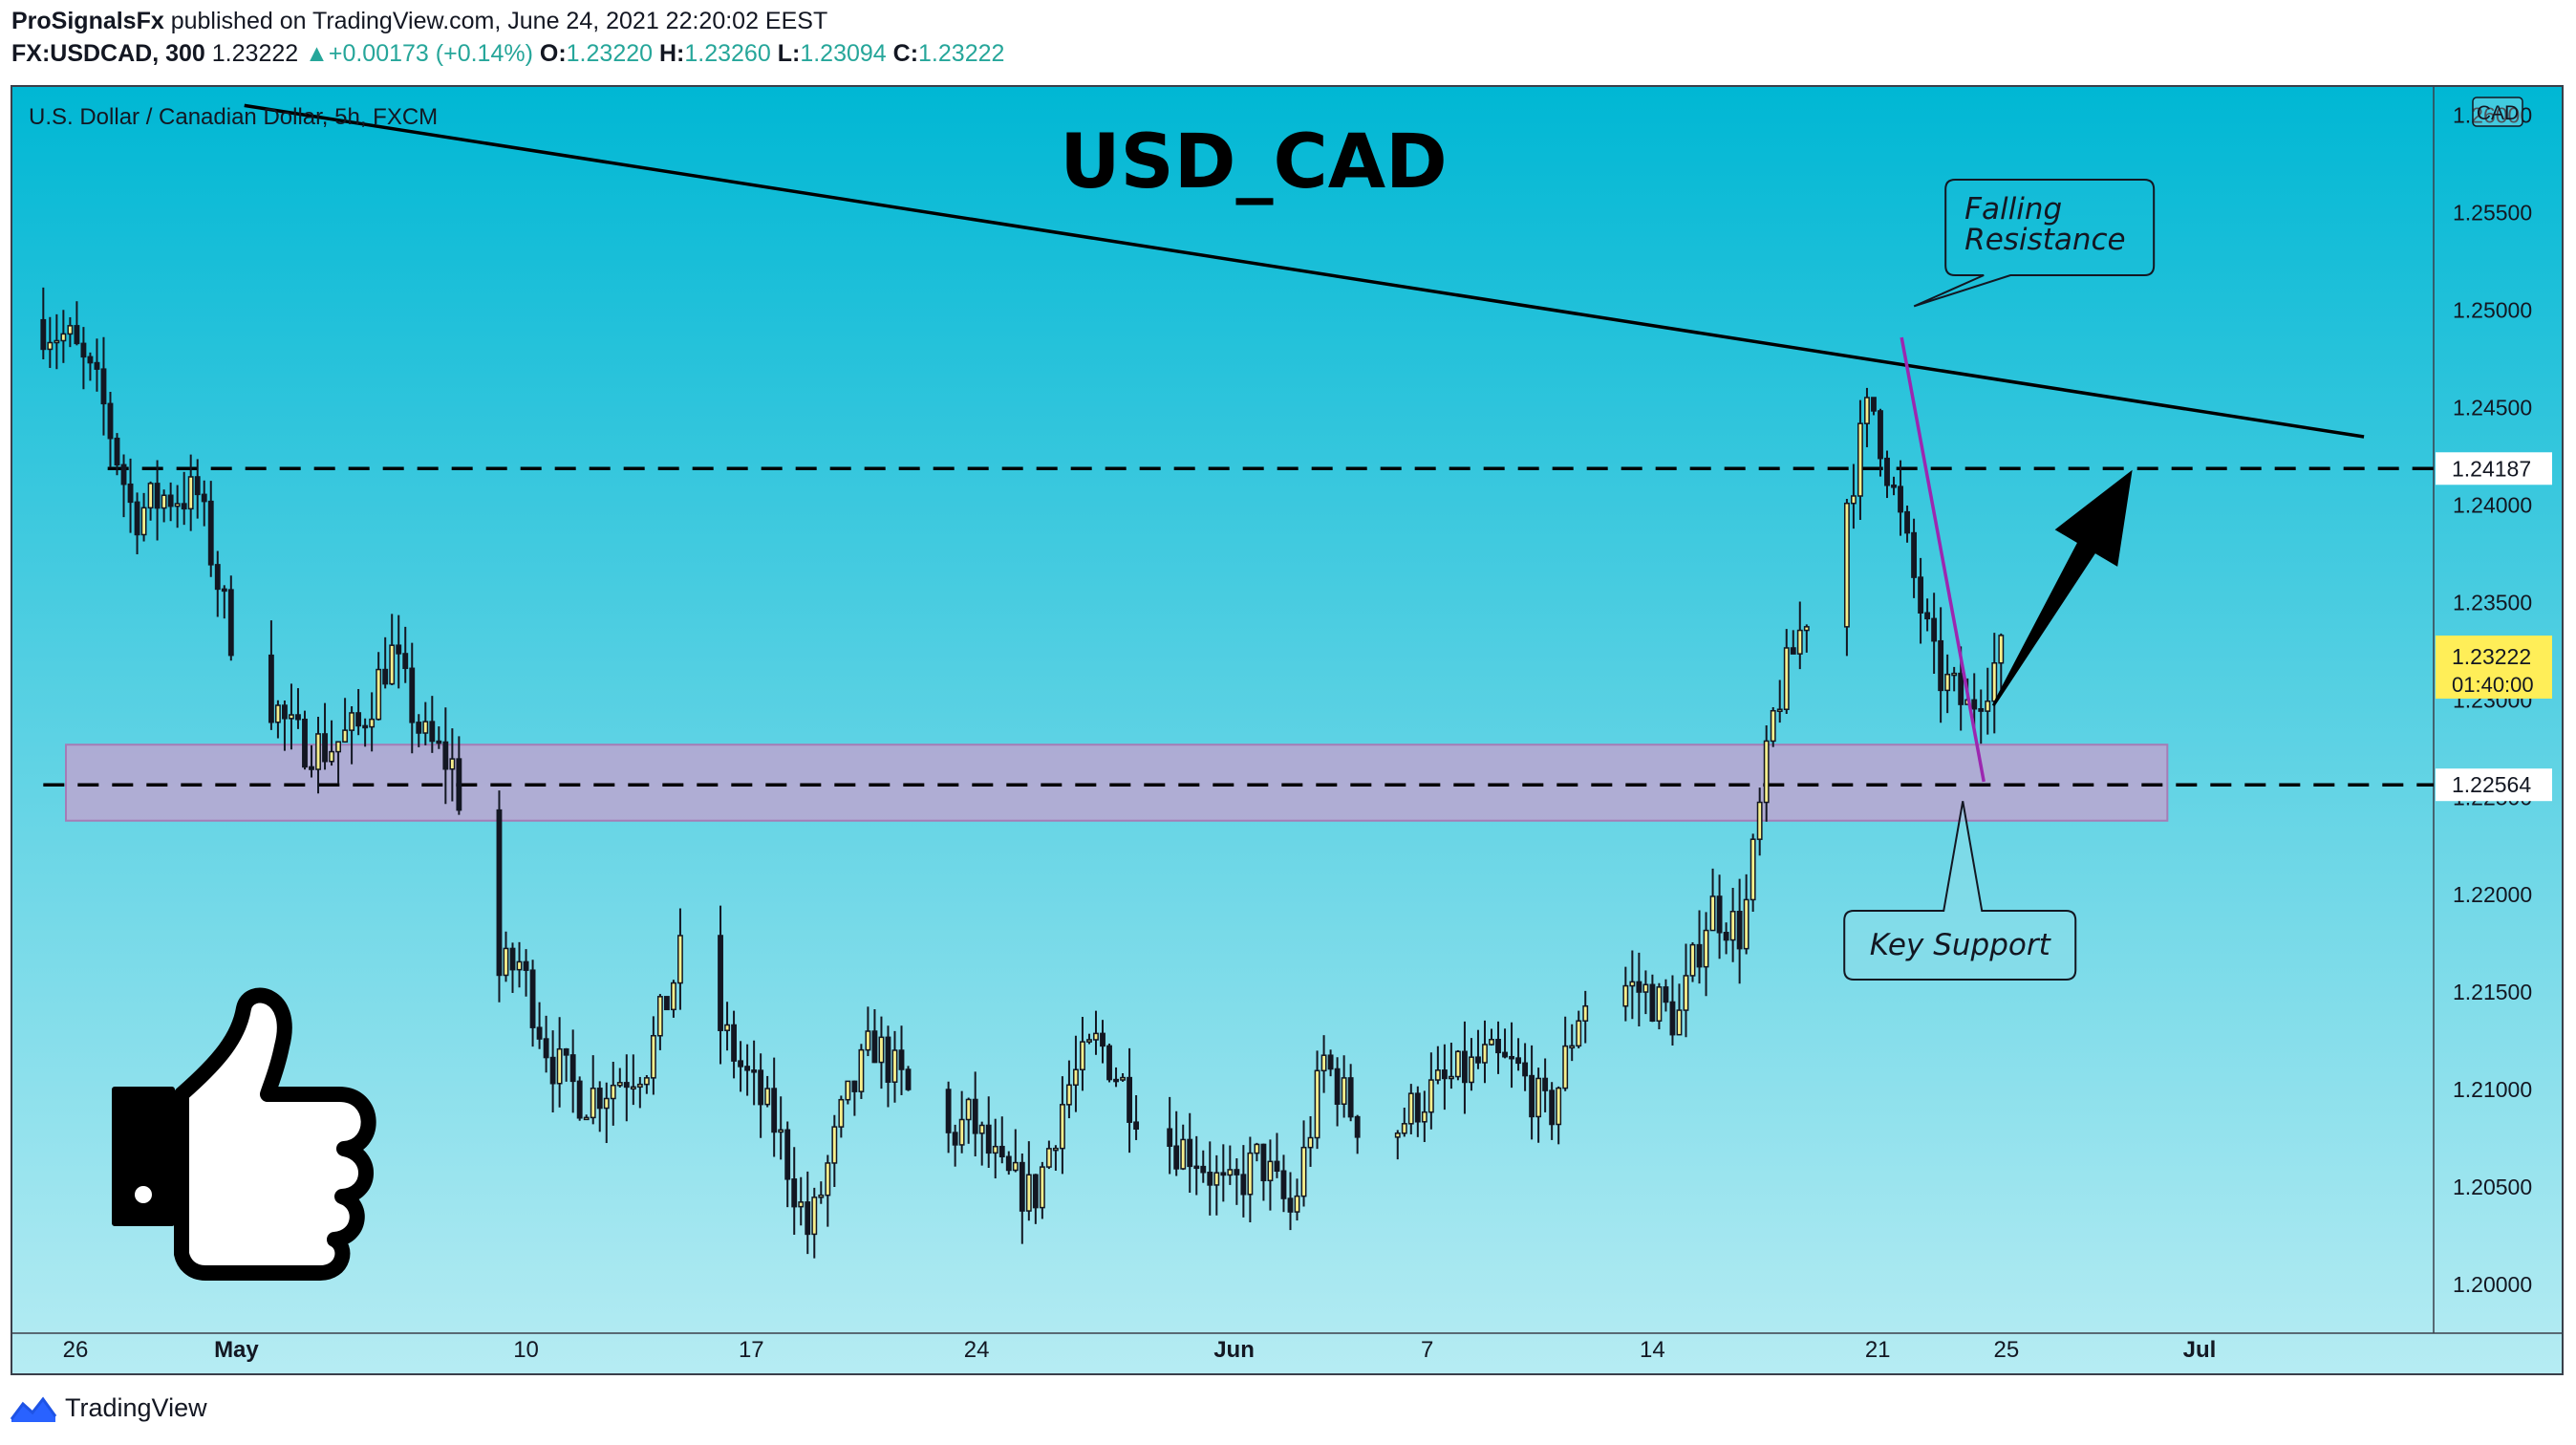  What do you see at coordinates (1943, 559) in the screenshot?
I see `short-trendline` at bounding box center [1943, 559].